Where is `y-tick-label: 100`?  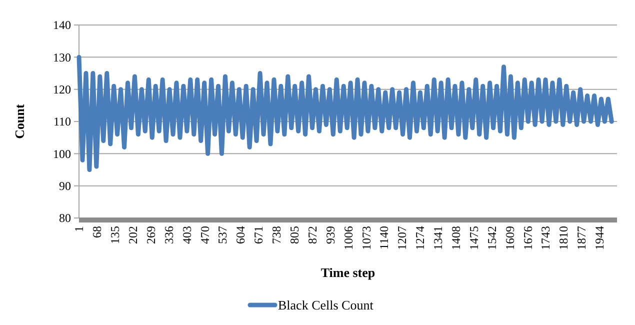
y-tick-label: 100 is located at coordinates (62, 153).